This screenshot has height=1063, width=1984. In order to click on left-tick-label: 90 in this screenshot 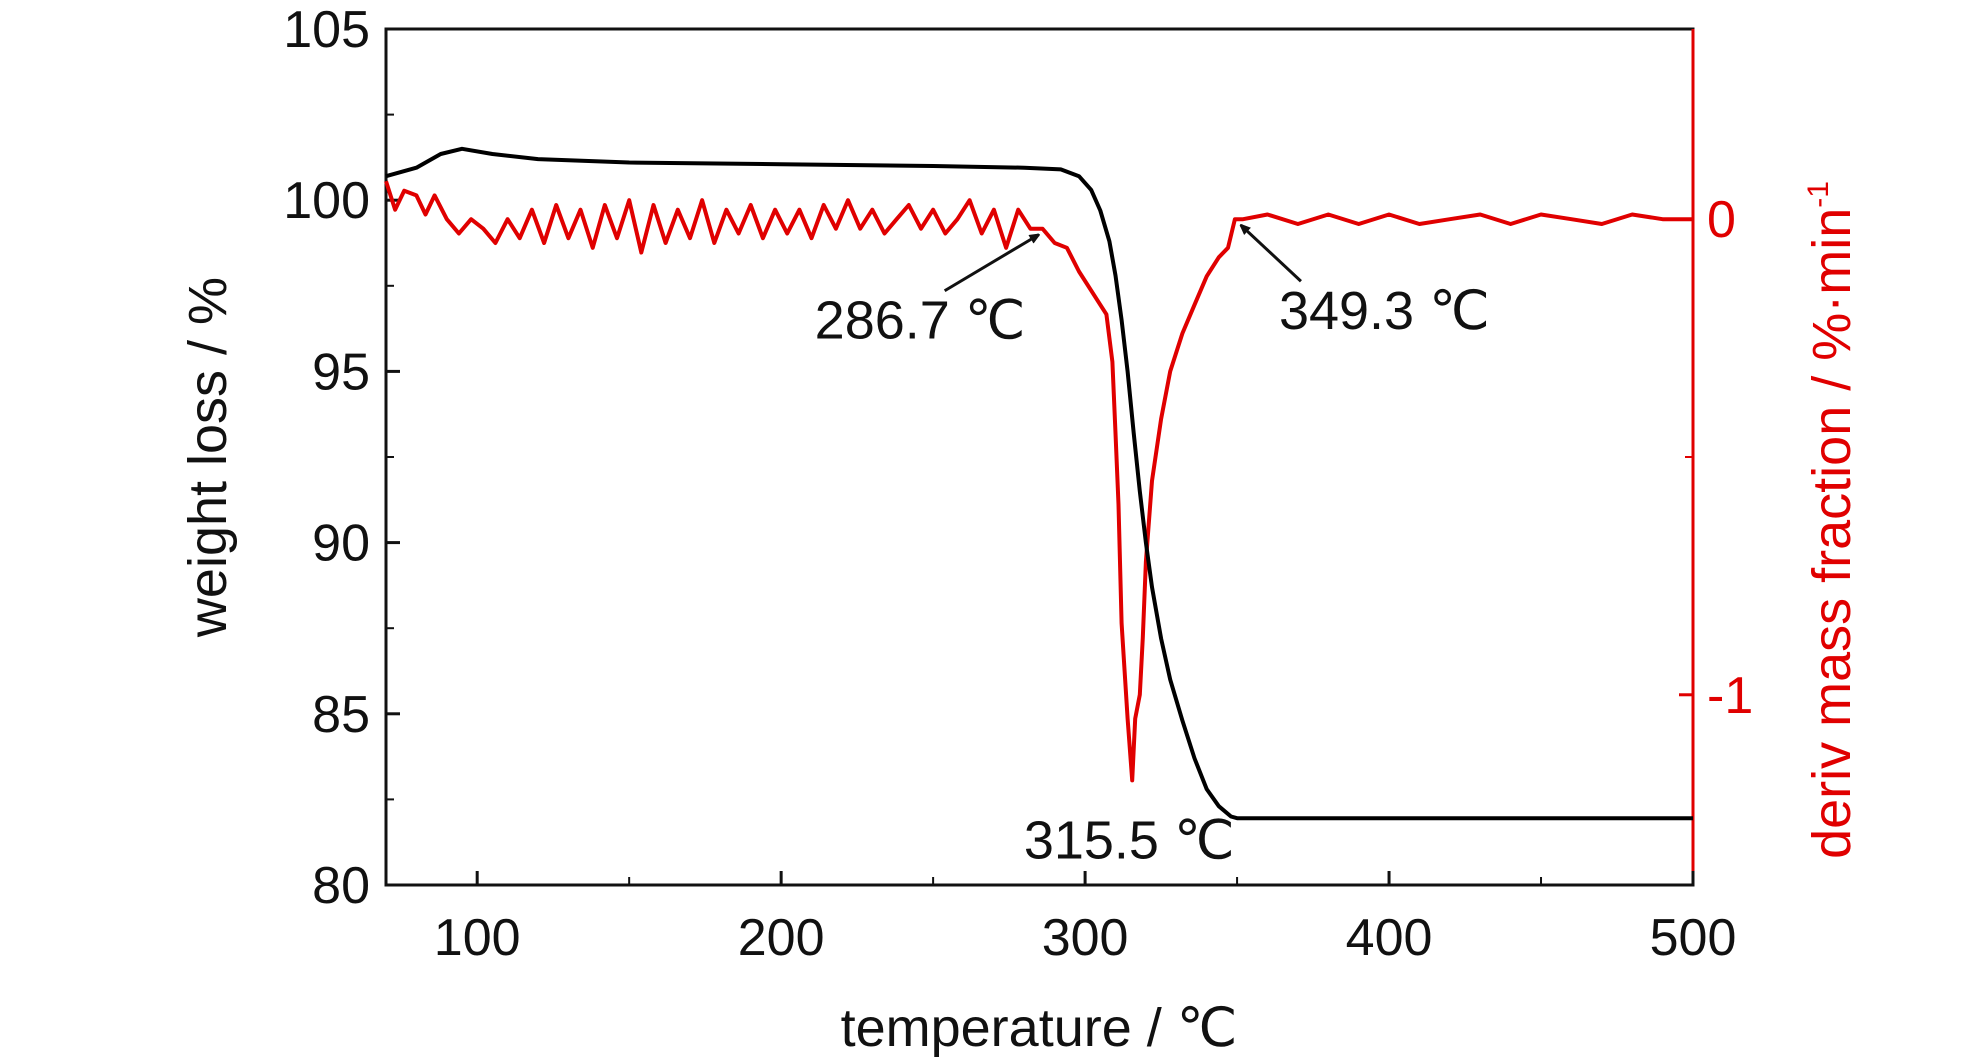, I will do `click(341, 544)`.